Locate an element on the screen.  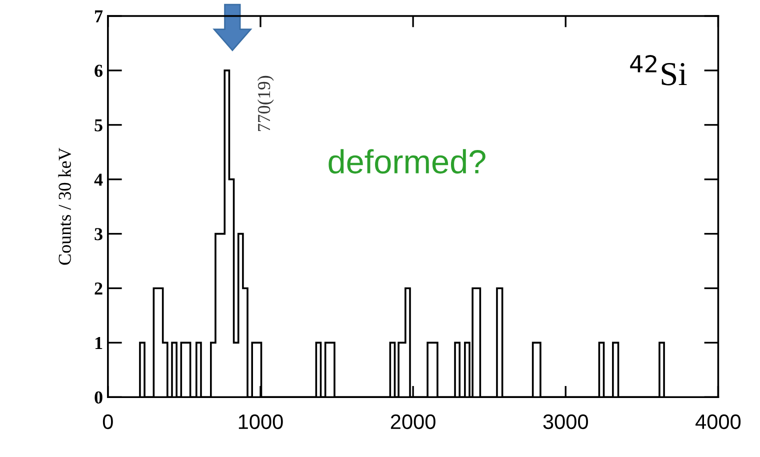
y-axis-title: Counts / 30 keV is located at coordinates (65, 206).